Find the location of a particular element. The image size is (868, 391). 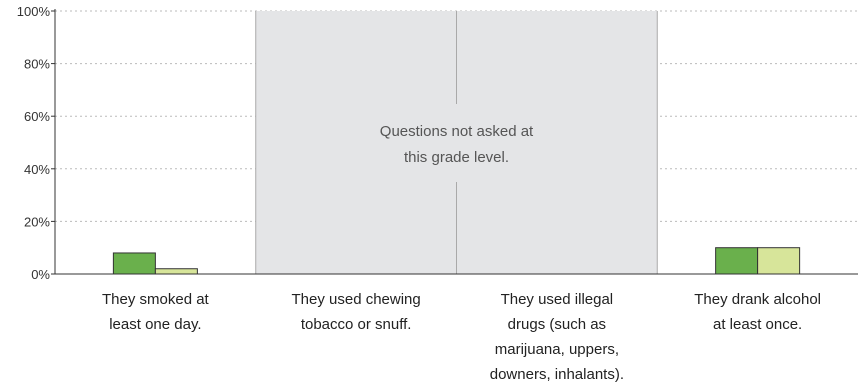

y-tick-label: 60% is located at coordinates (37, 116).